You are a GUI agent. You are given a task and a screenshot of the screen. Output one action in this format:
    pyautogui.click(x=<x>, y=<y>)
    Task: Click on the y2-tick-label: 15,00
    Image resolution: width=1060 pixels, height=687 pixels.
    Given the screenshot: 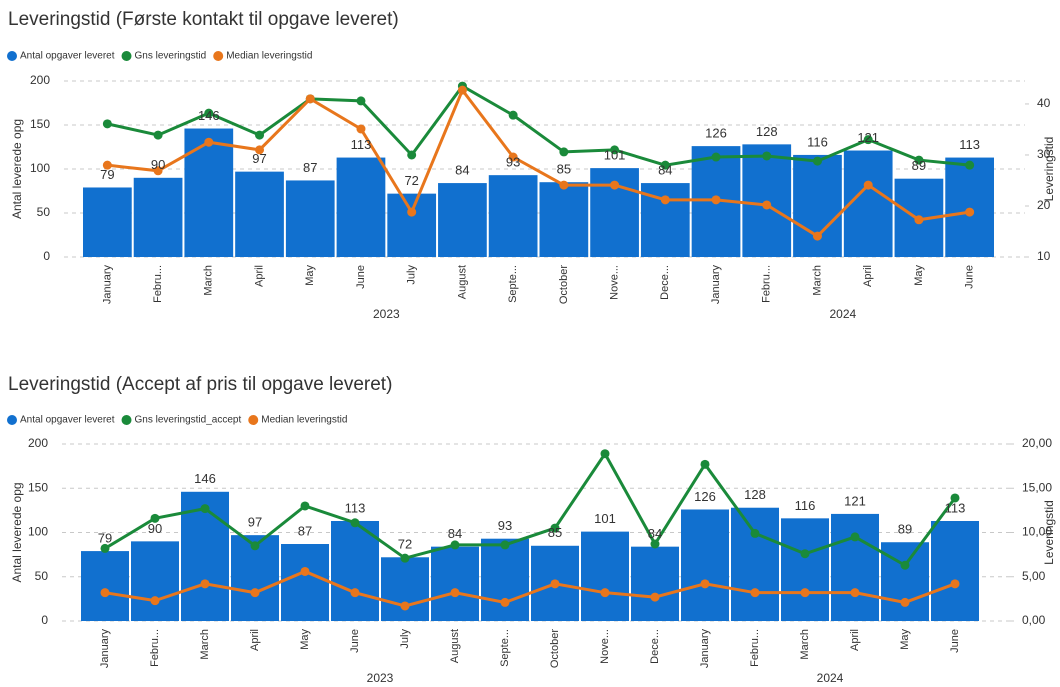 What is the action you would take?
    pyautogui.click(x=1037, y=487)
    